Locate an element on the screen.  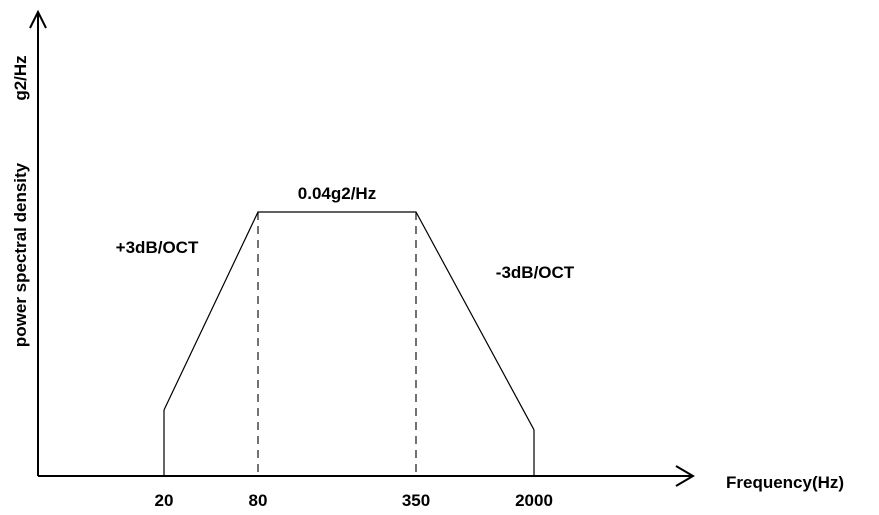
x-tick-label-0: 20 is located at coordinates (164, 500).